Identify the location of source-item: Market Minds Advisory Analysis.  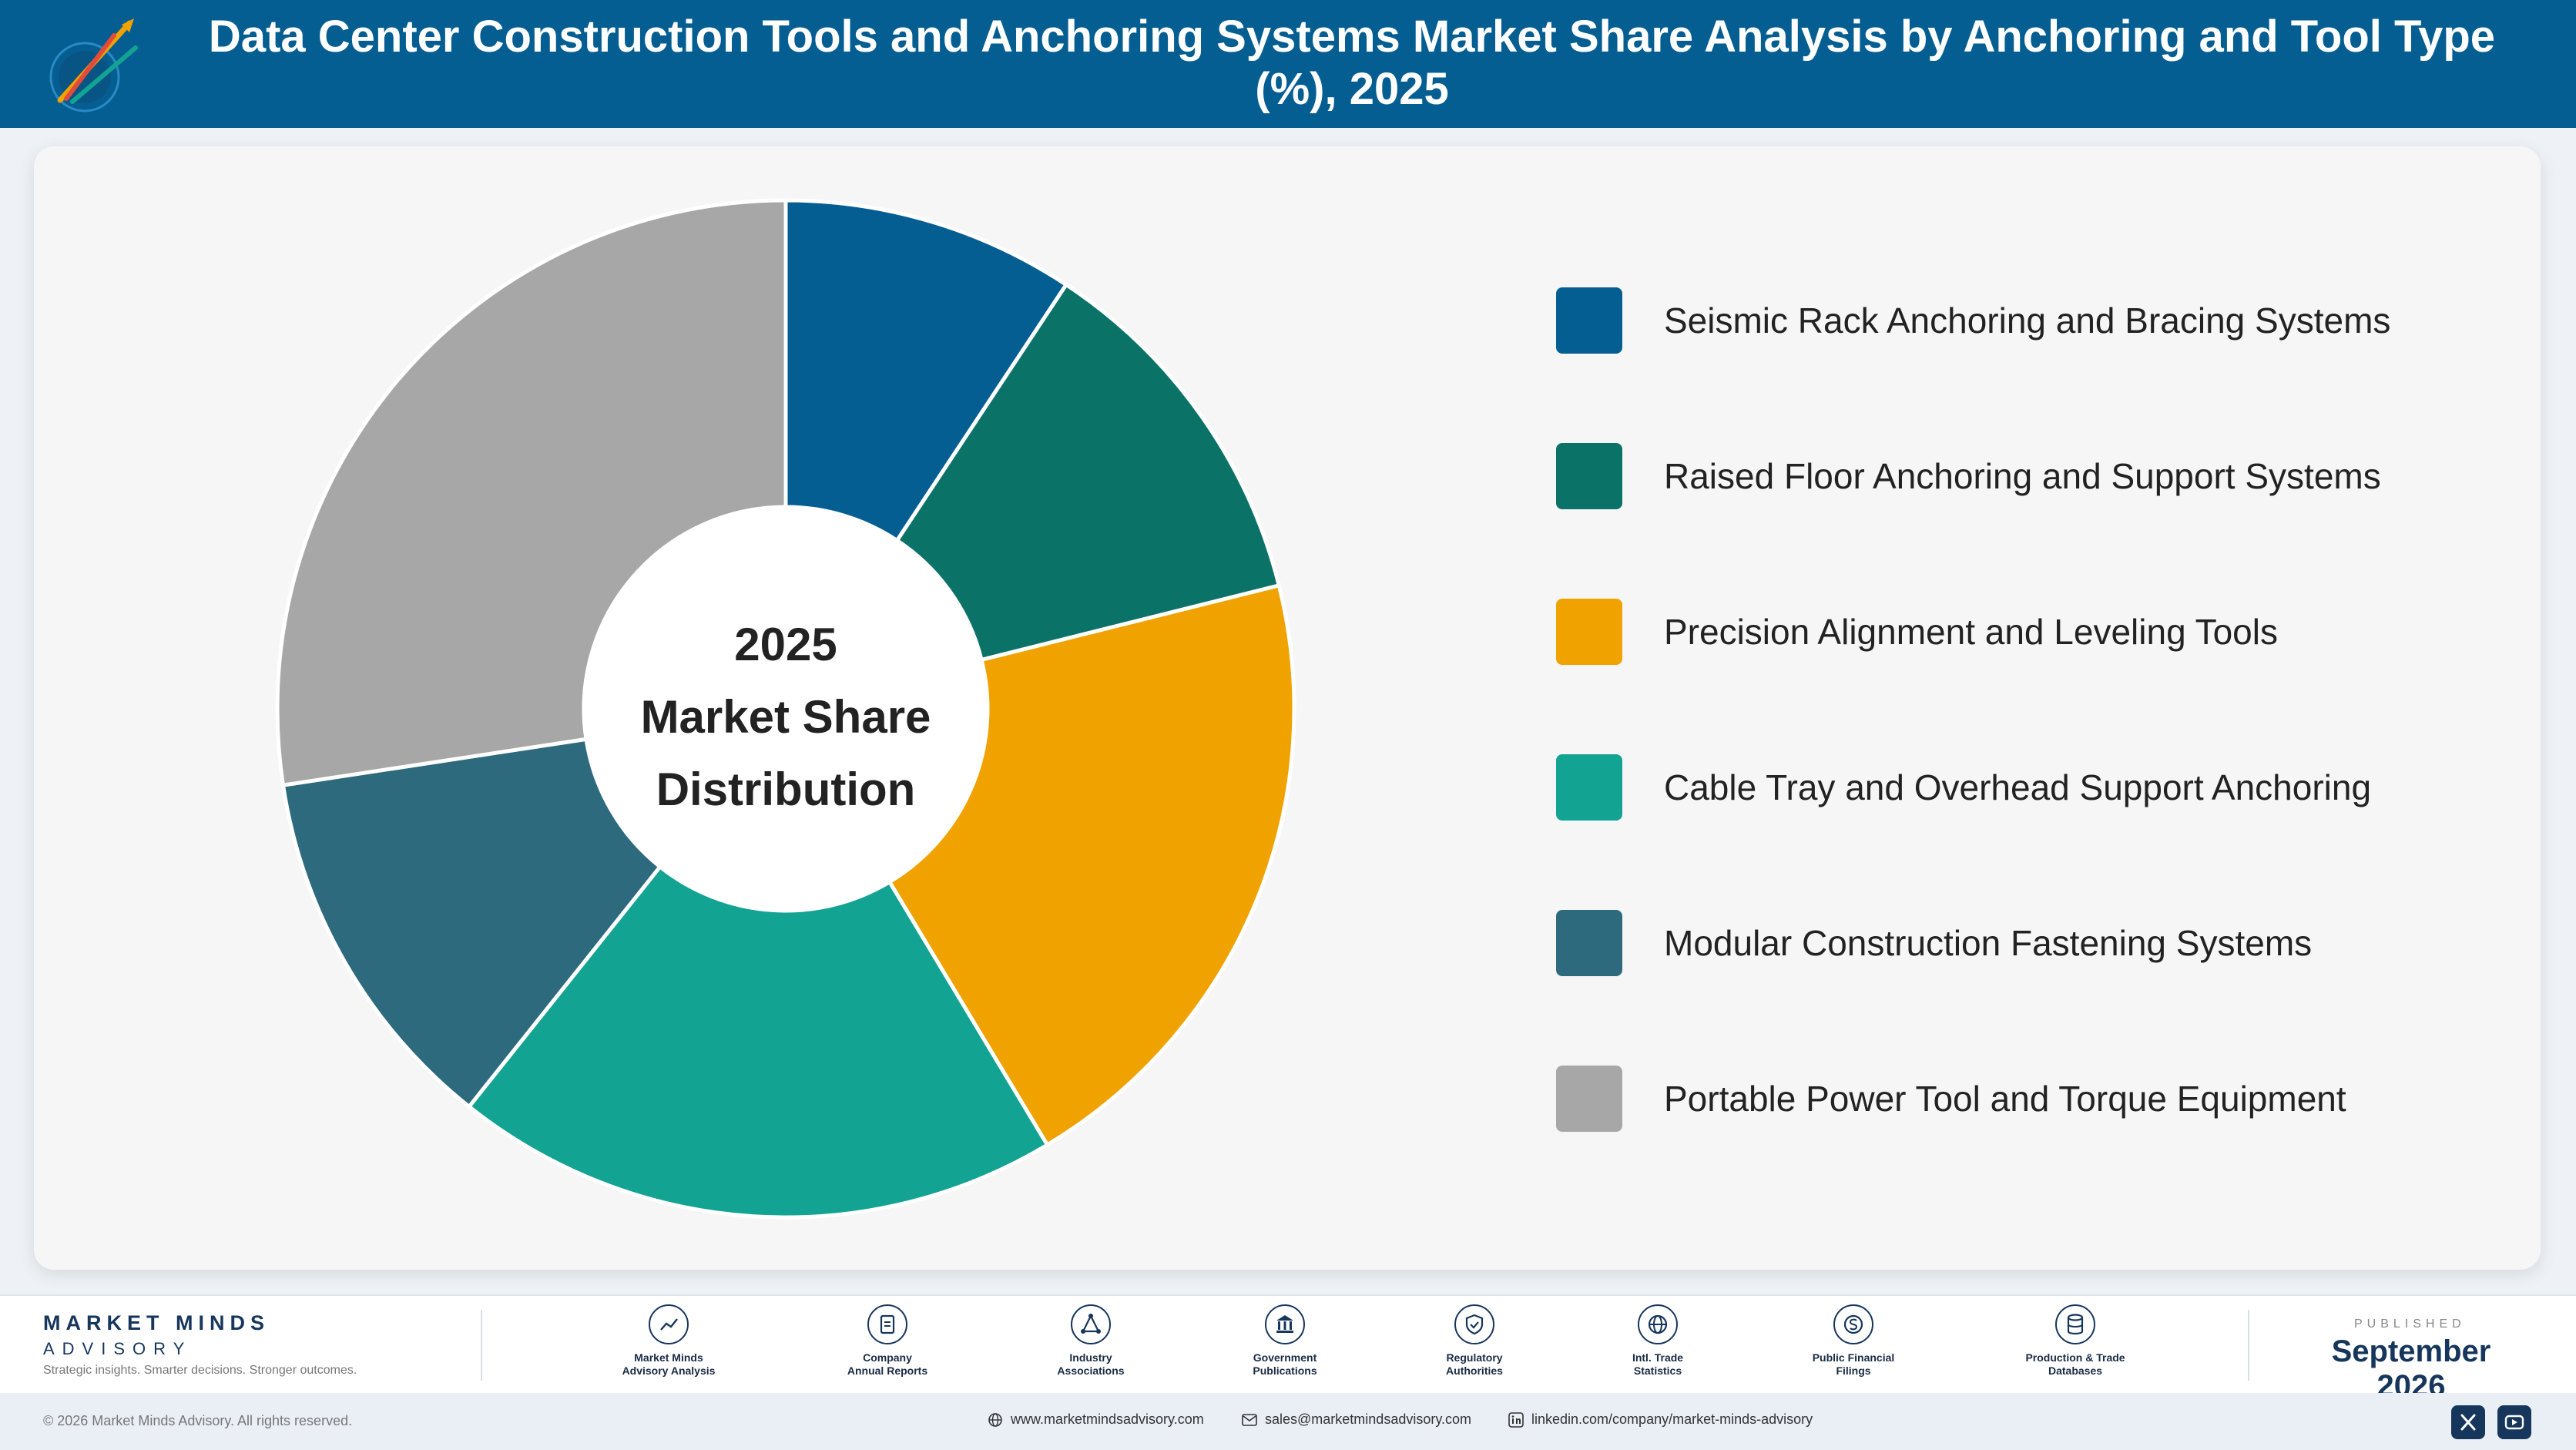
(668, 1341).